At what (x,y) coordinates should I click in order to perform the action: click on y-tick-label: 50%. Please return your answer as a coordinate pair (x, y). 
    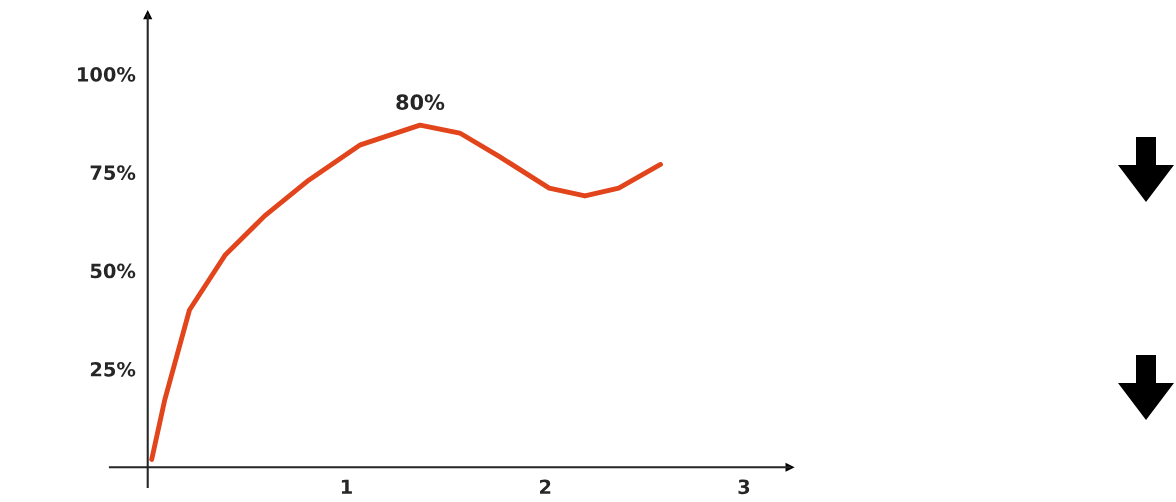
    Looking at the image, I should click on (113, 271).